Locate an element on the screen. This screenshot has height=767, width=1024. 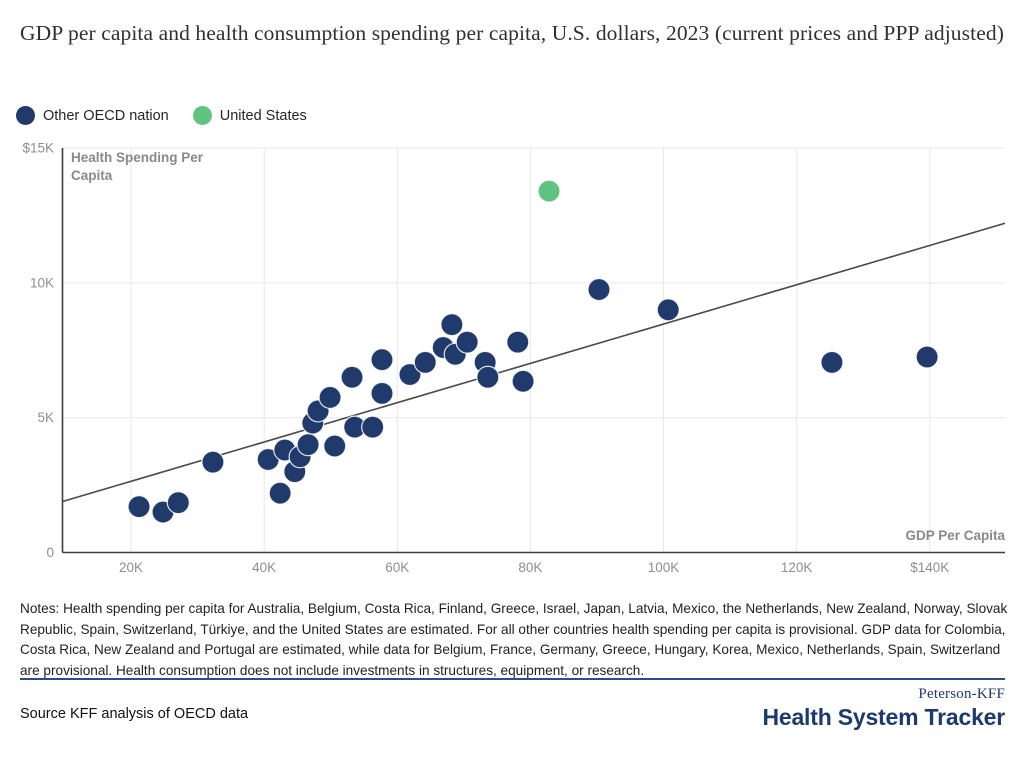
x-tick-label-2: 60K is located at coordinates (397, 567).